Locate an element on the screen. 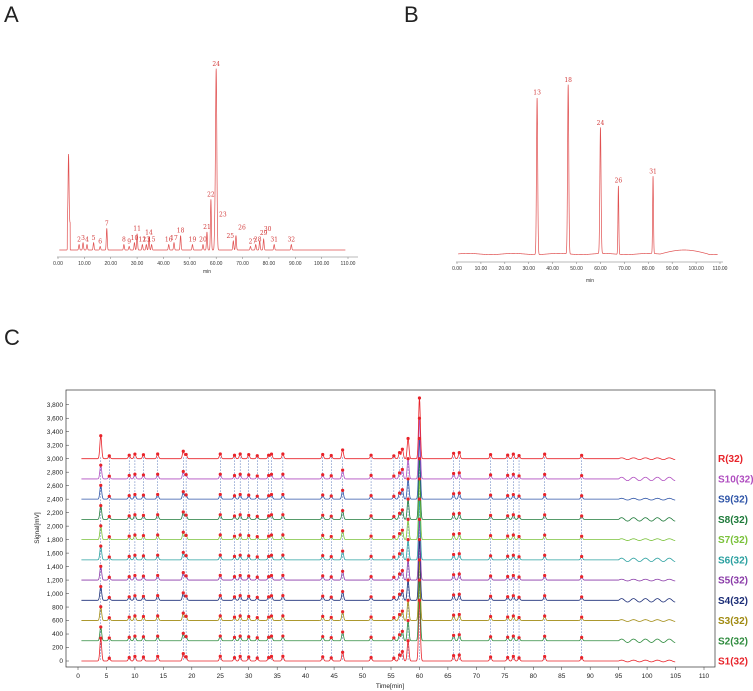 The image size is (753, 691). panel-a-peak-label: 7 is located at coordinates (107, 223).